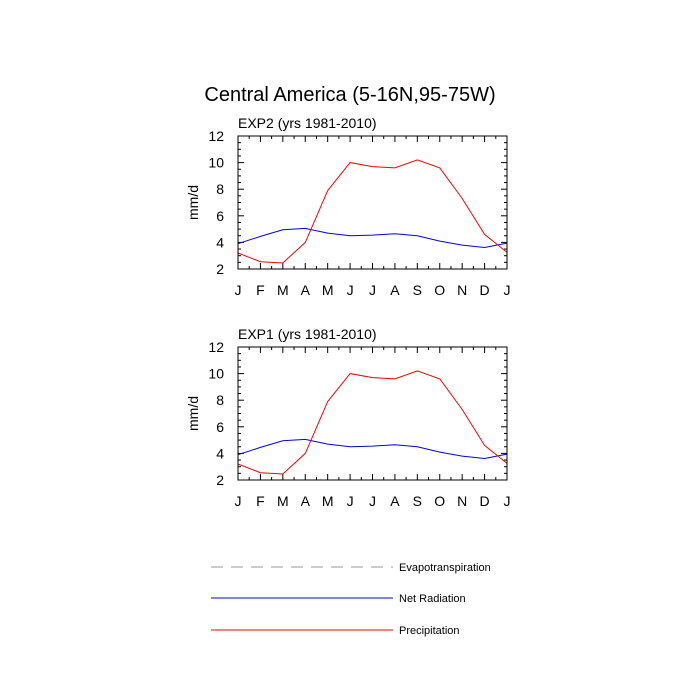 This screenshot has width=700, height=700. I want to click on panel-title: EXP2 (yrs 1981-2010), so click(307, 123).